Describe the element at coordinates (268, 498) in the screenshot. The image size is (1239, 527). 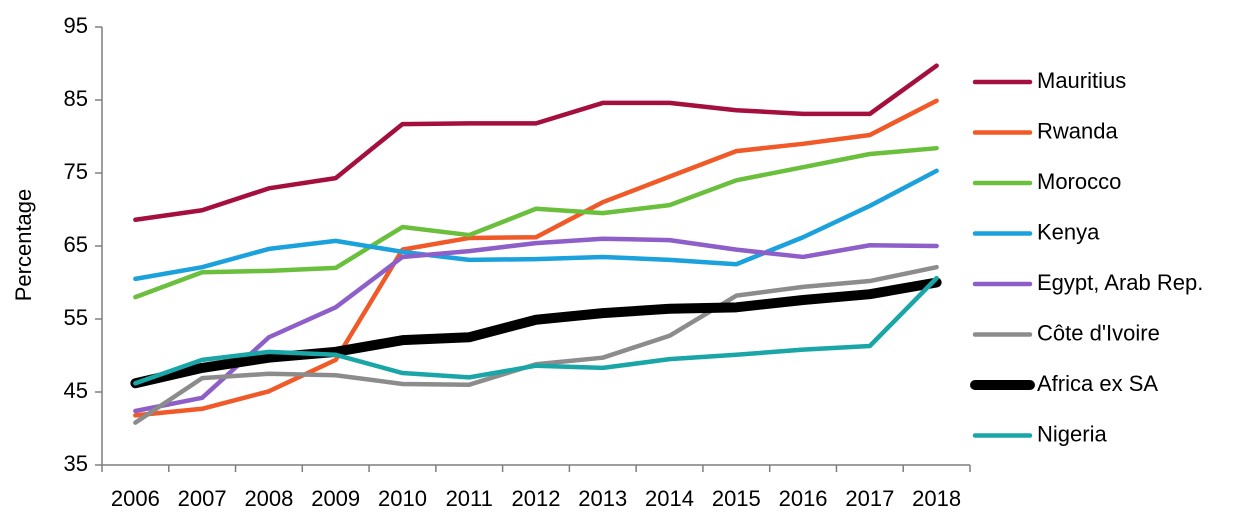
I see `x-tick-label: 2008` at that location.